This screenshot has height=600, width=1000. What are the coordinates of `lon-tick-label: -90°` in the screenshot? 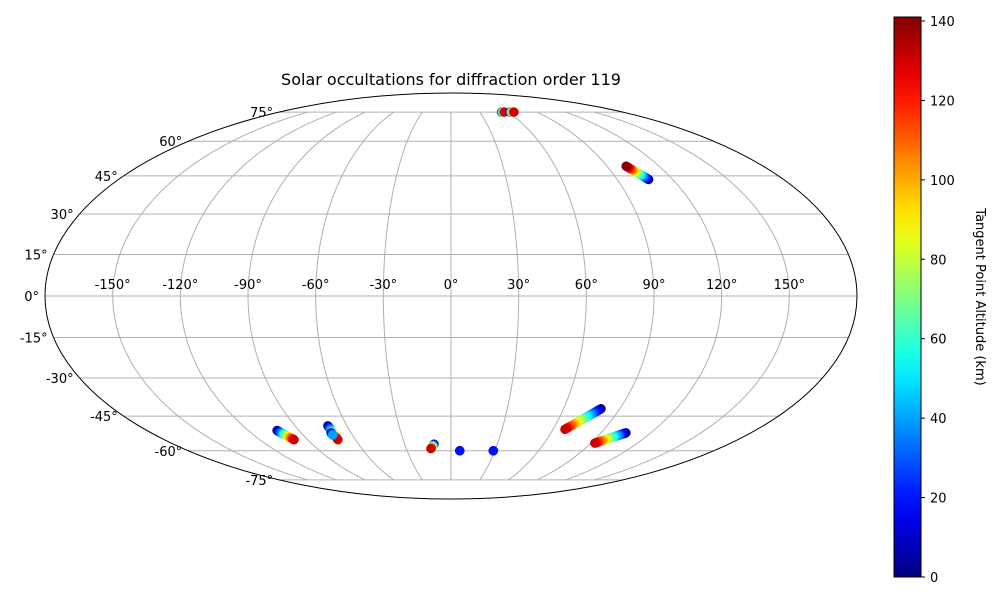 It's located at (248, 285).